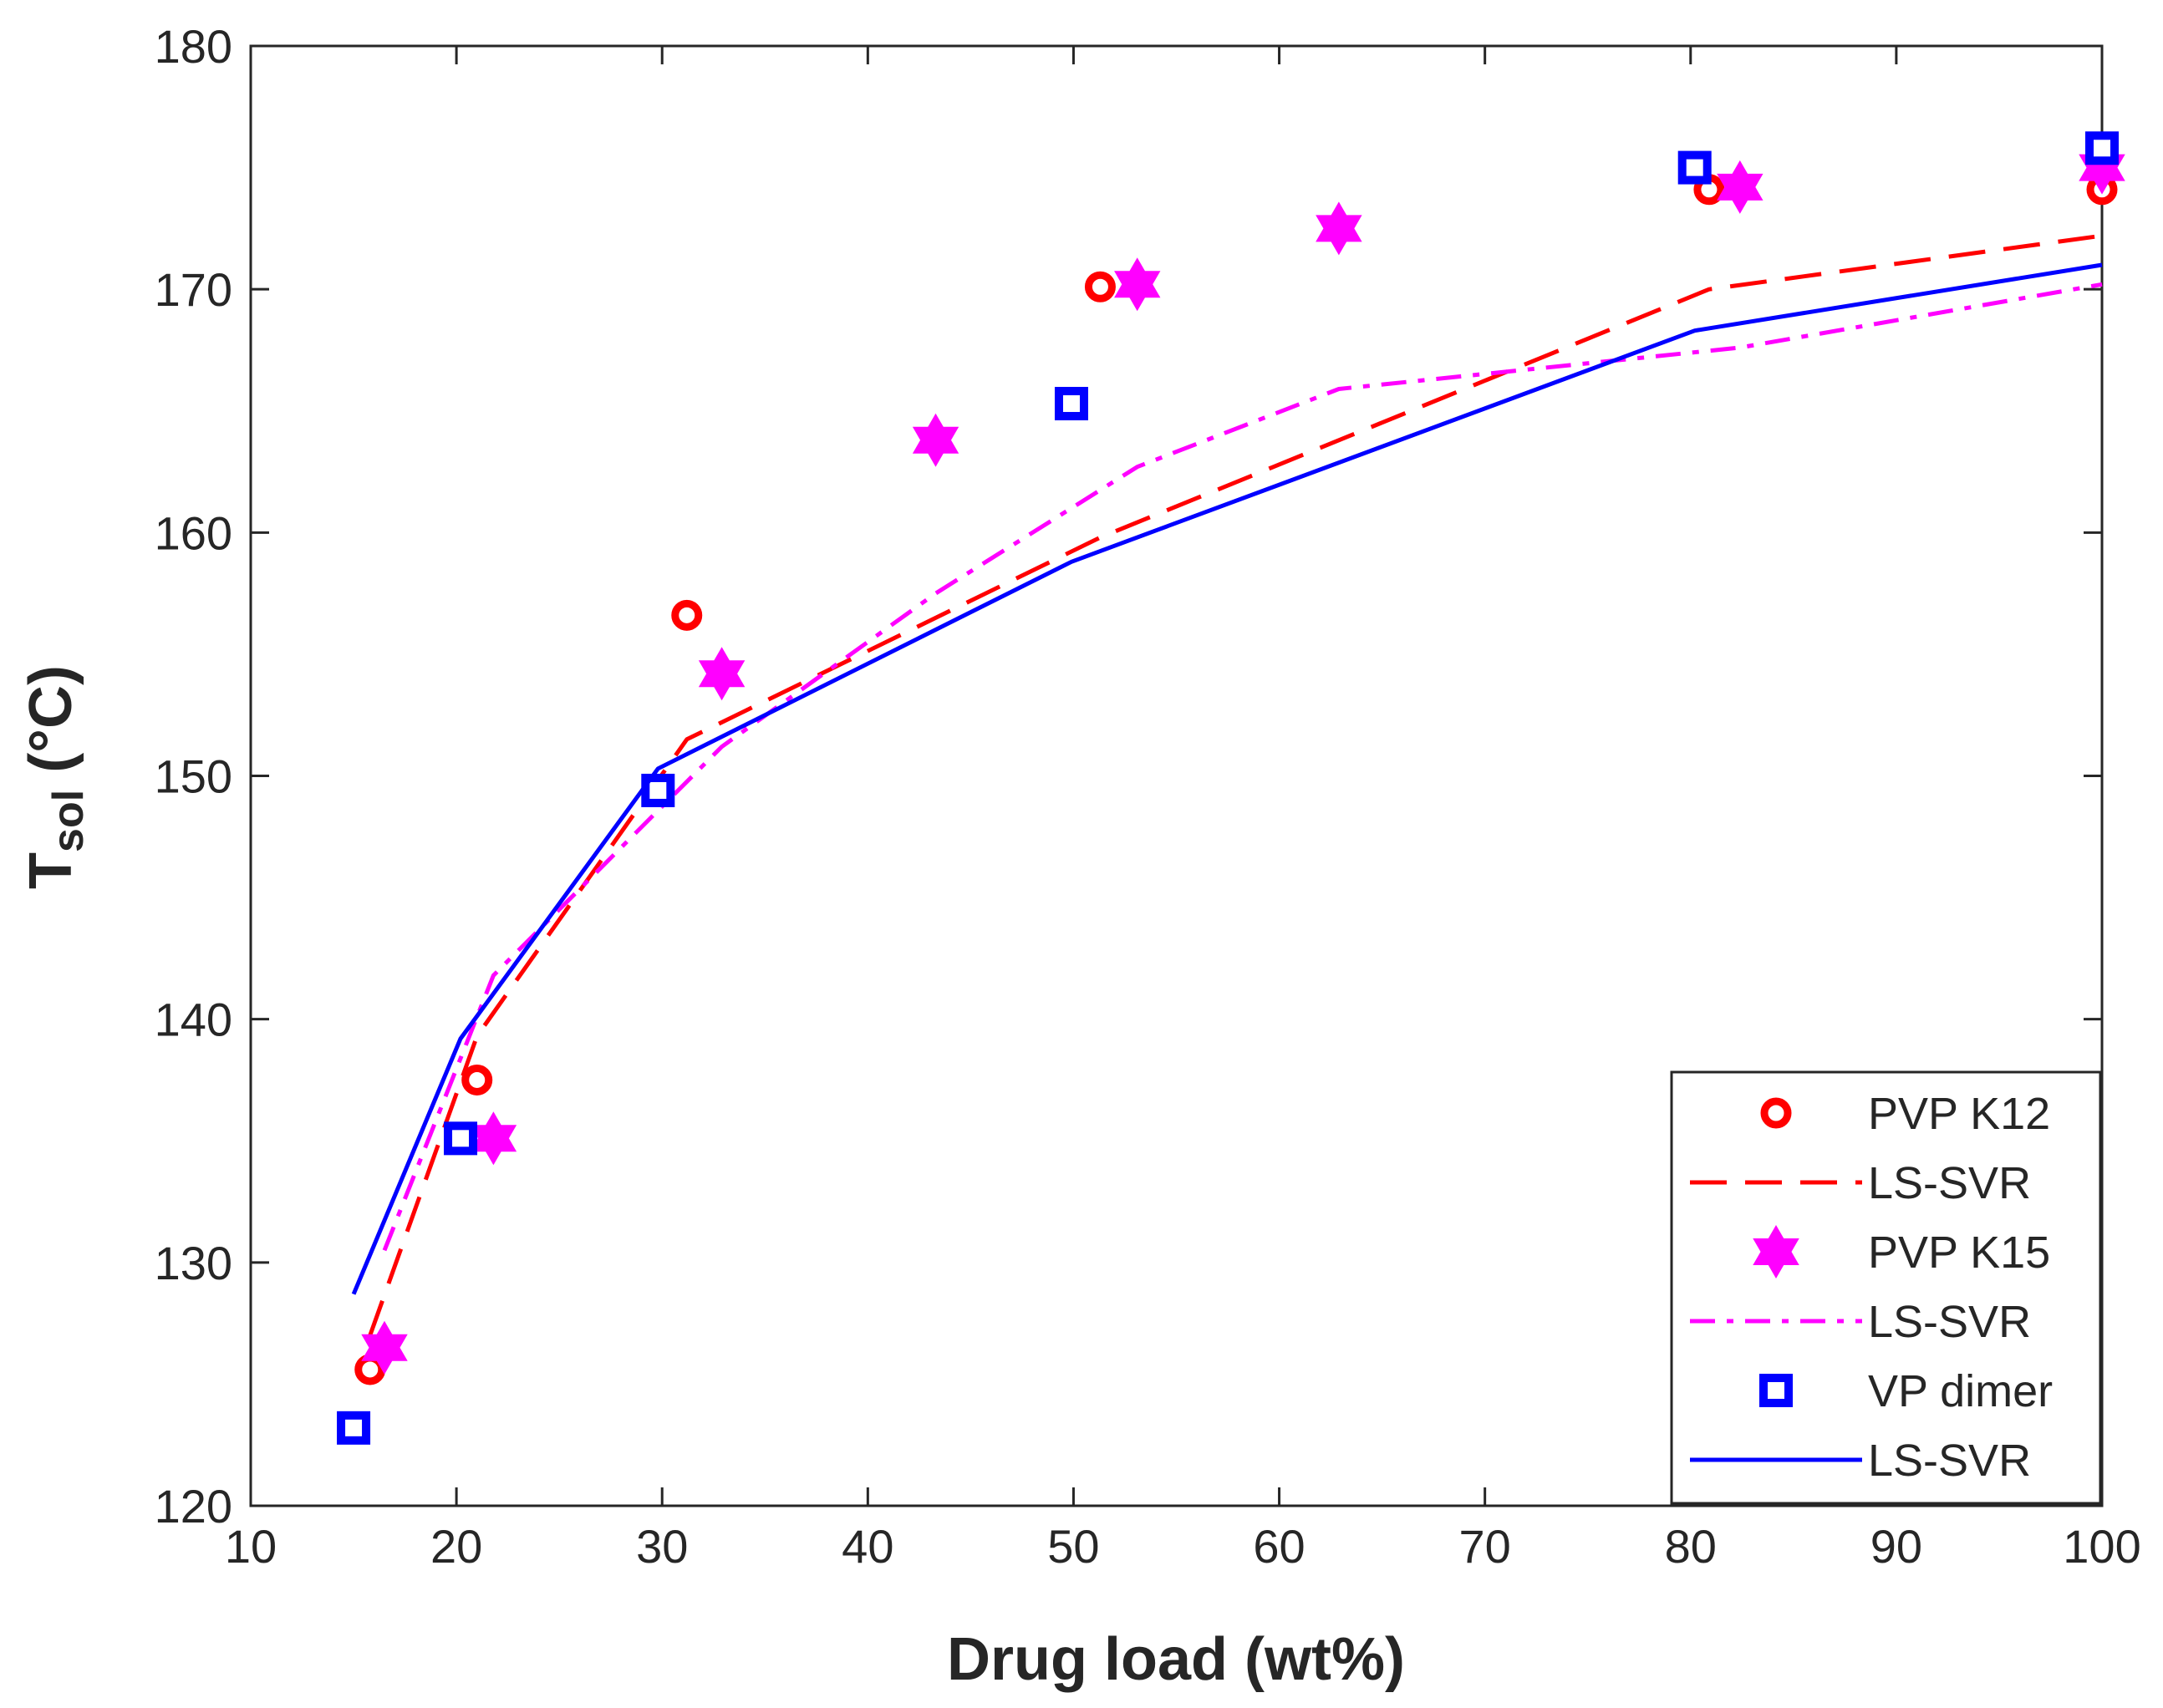  What do you see at coordinates (1691, 1546) in the screenshot?
I see `x-tick-label: 80` at bounding box center [1691, 1546].